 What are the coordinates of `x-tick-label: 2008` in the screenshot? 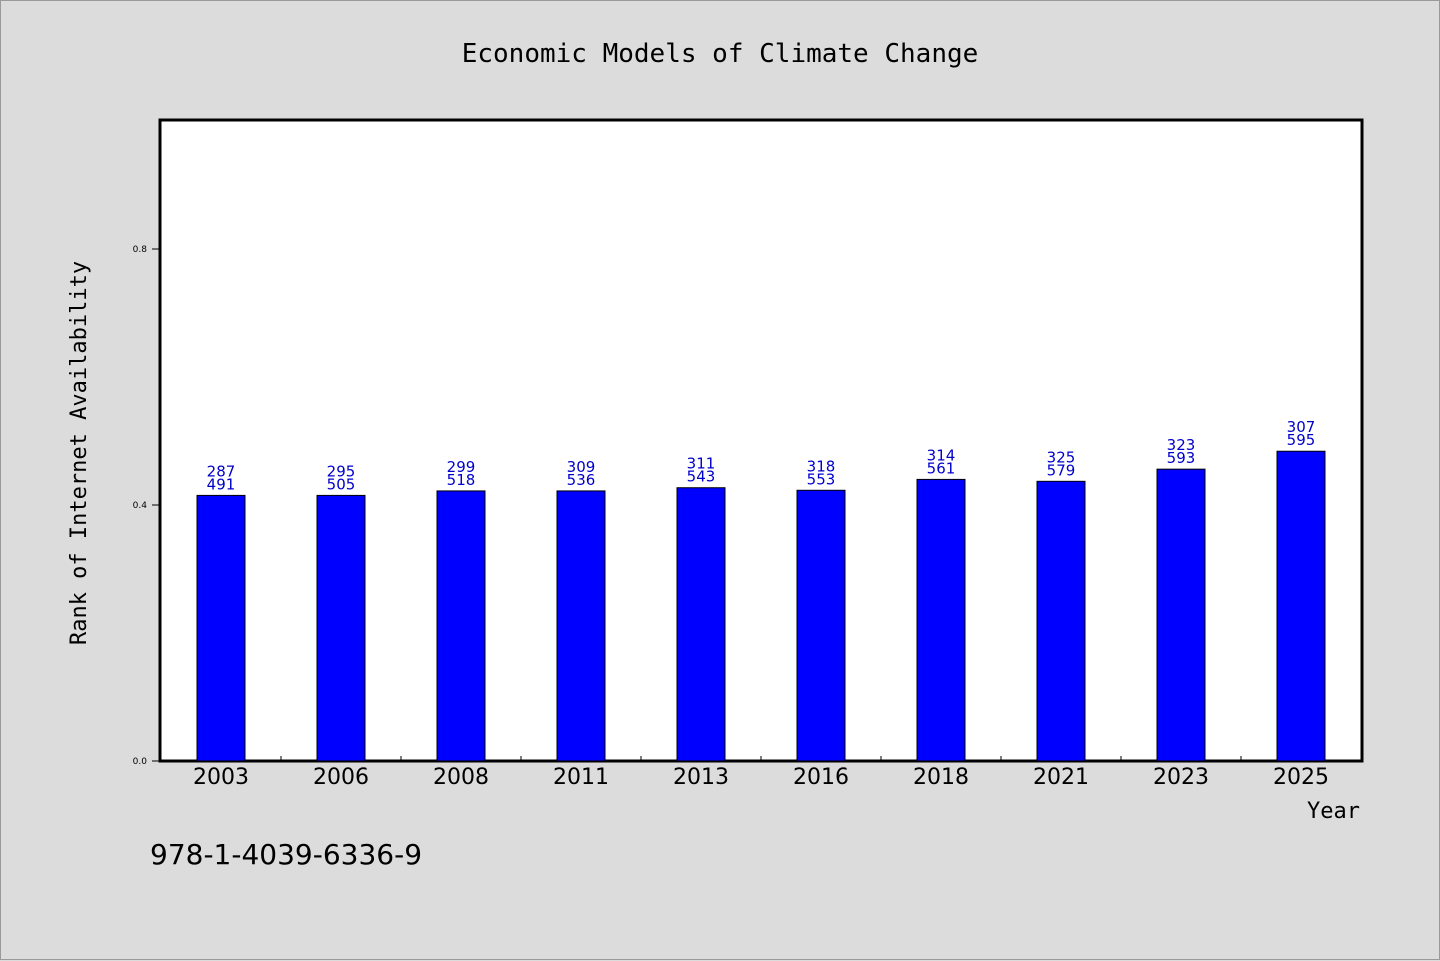 It's located at (461, 777).